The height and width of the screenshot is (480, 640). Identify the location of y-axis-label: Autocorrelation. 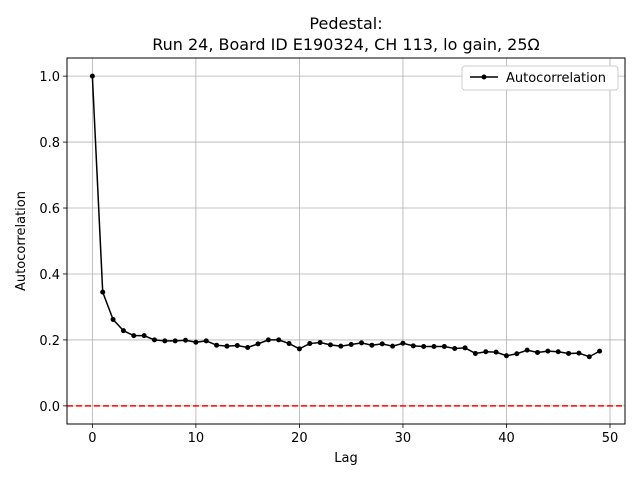
(21, 241).